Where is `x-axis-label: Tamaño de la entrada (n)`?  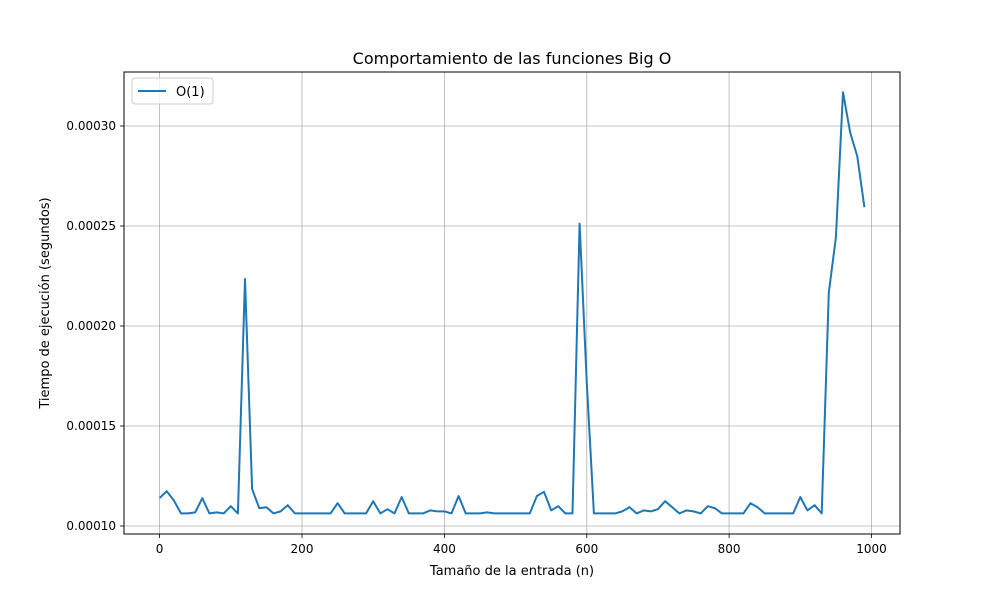
x-axis-label: Tamaño de la entrada (n) is located at coordinates (511, 571).